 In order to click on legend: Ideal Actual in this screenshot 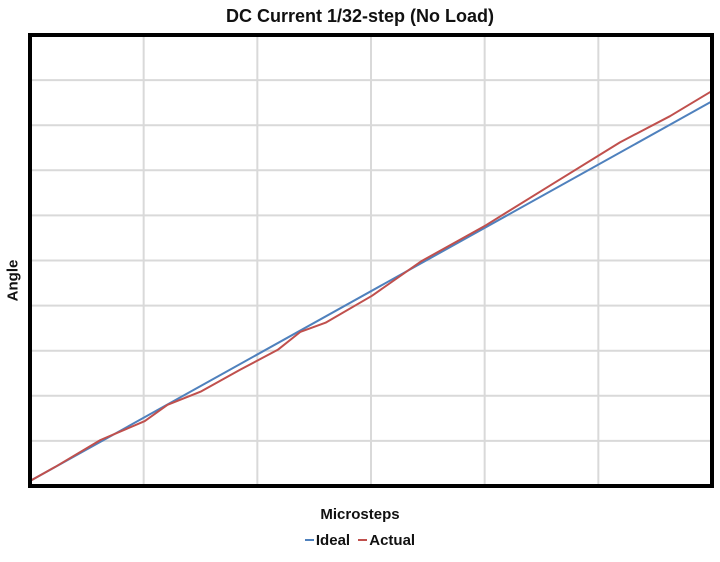, I will do `click(360, 538)`.